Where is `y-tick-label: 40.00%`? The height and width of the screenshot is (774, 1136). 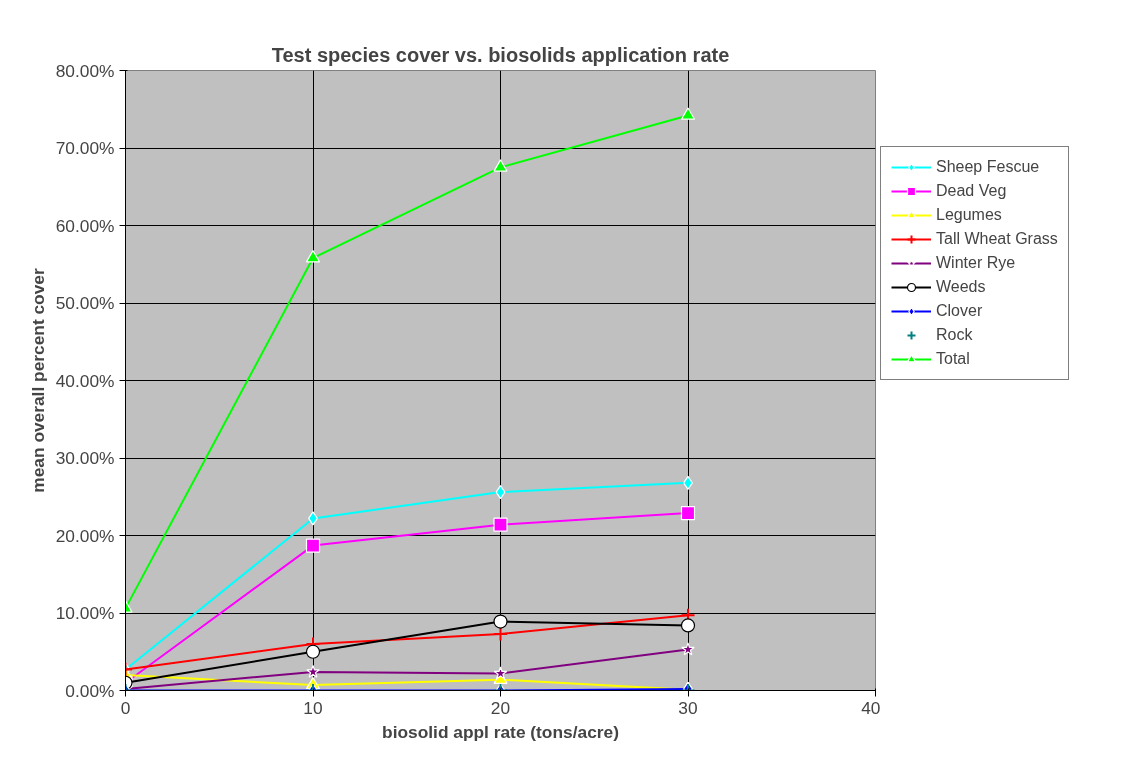 y-tick-label: 40.00% is located at coordinates (85, 380).